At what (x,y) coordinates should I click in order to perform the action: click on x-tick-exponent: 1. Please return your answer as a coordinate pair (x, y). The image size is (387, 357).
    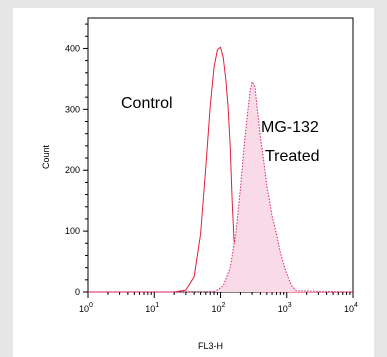
    Looking at the image, I should click on (157, 305).